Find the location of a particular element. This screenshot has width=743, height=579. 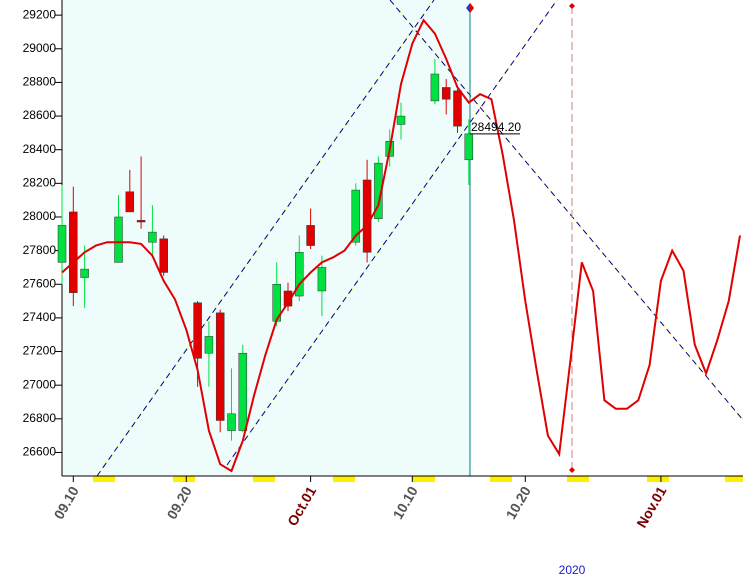

axis-bands is located at coordinates (418, 479).